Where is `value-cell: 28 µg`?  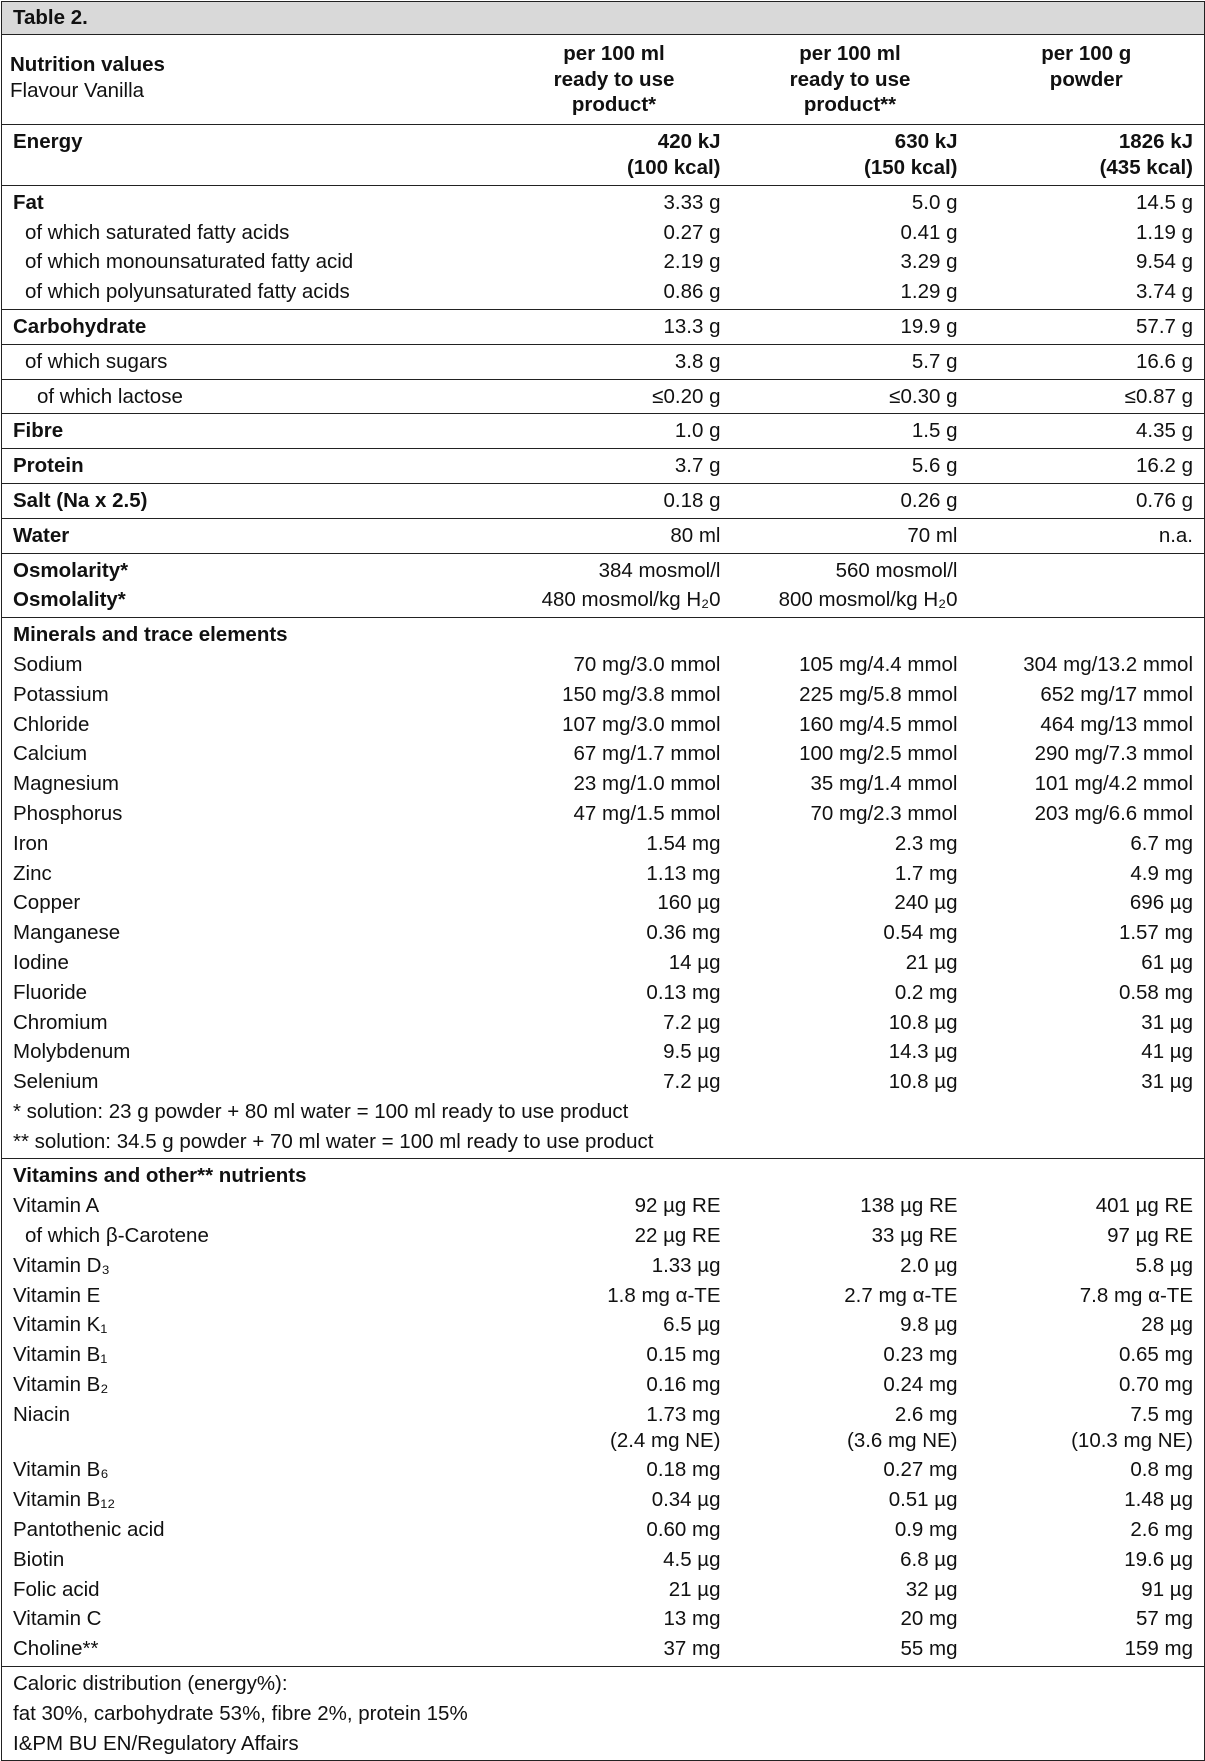
value-cell: 28 µg is located at coordinates (1167, 1325).